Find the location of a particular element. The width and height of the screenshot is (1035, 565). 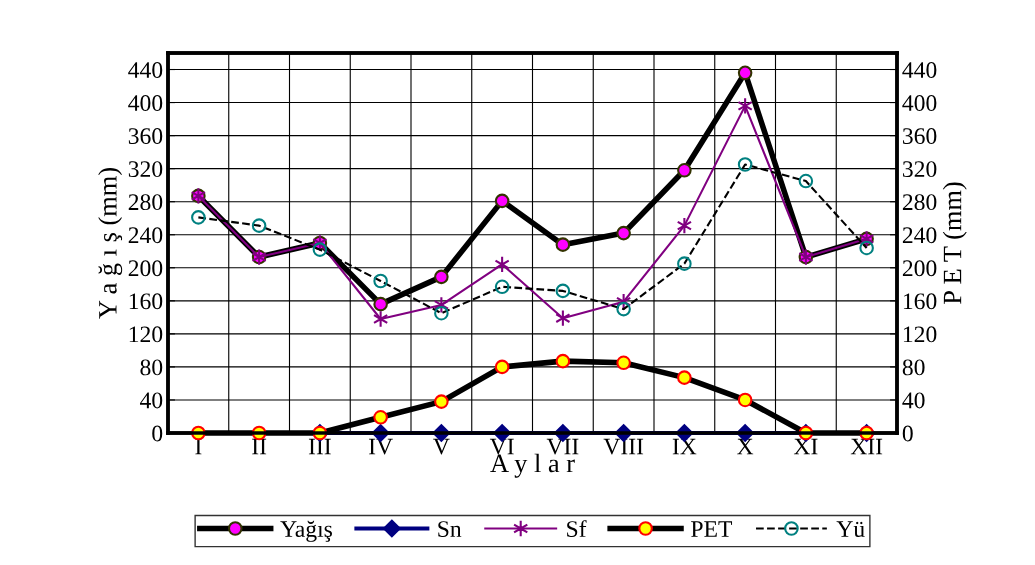

x-tick-label: XI is located at coordinates (805, 446).